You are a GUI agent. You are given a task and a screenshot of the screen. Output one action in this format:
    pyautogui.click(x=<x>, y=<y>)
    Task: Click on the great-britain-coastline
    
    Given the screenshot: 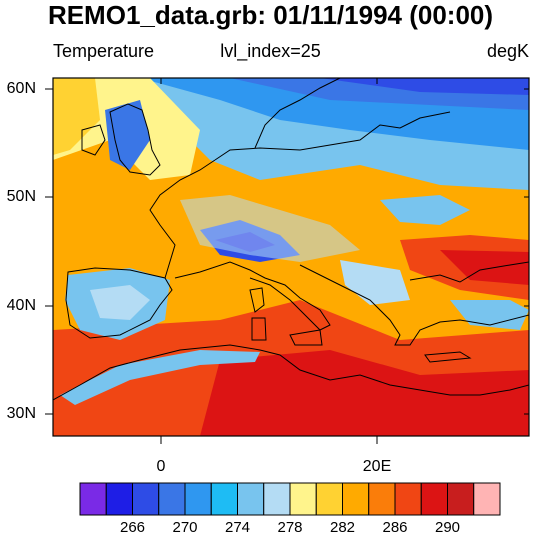 What is the action you would take?
    pyautogui.click(x=135, y=139)
    